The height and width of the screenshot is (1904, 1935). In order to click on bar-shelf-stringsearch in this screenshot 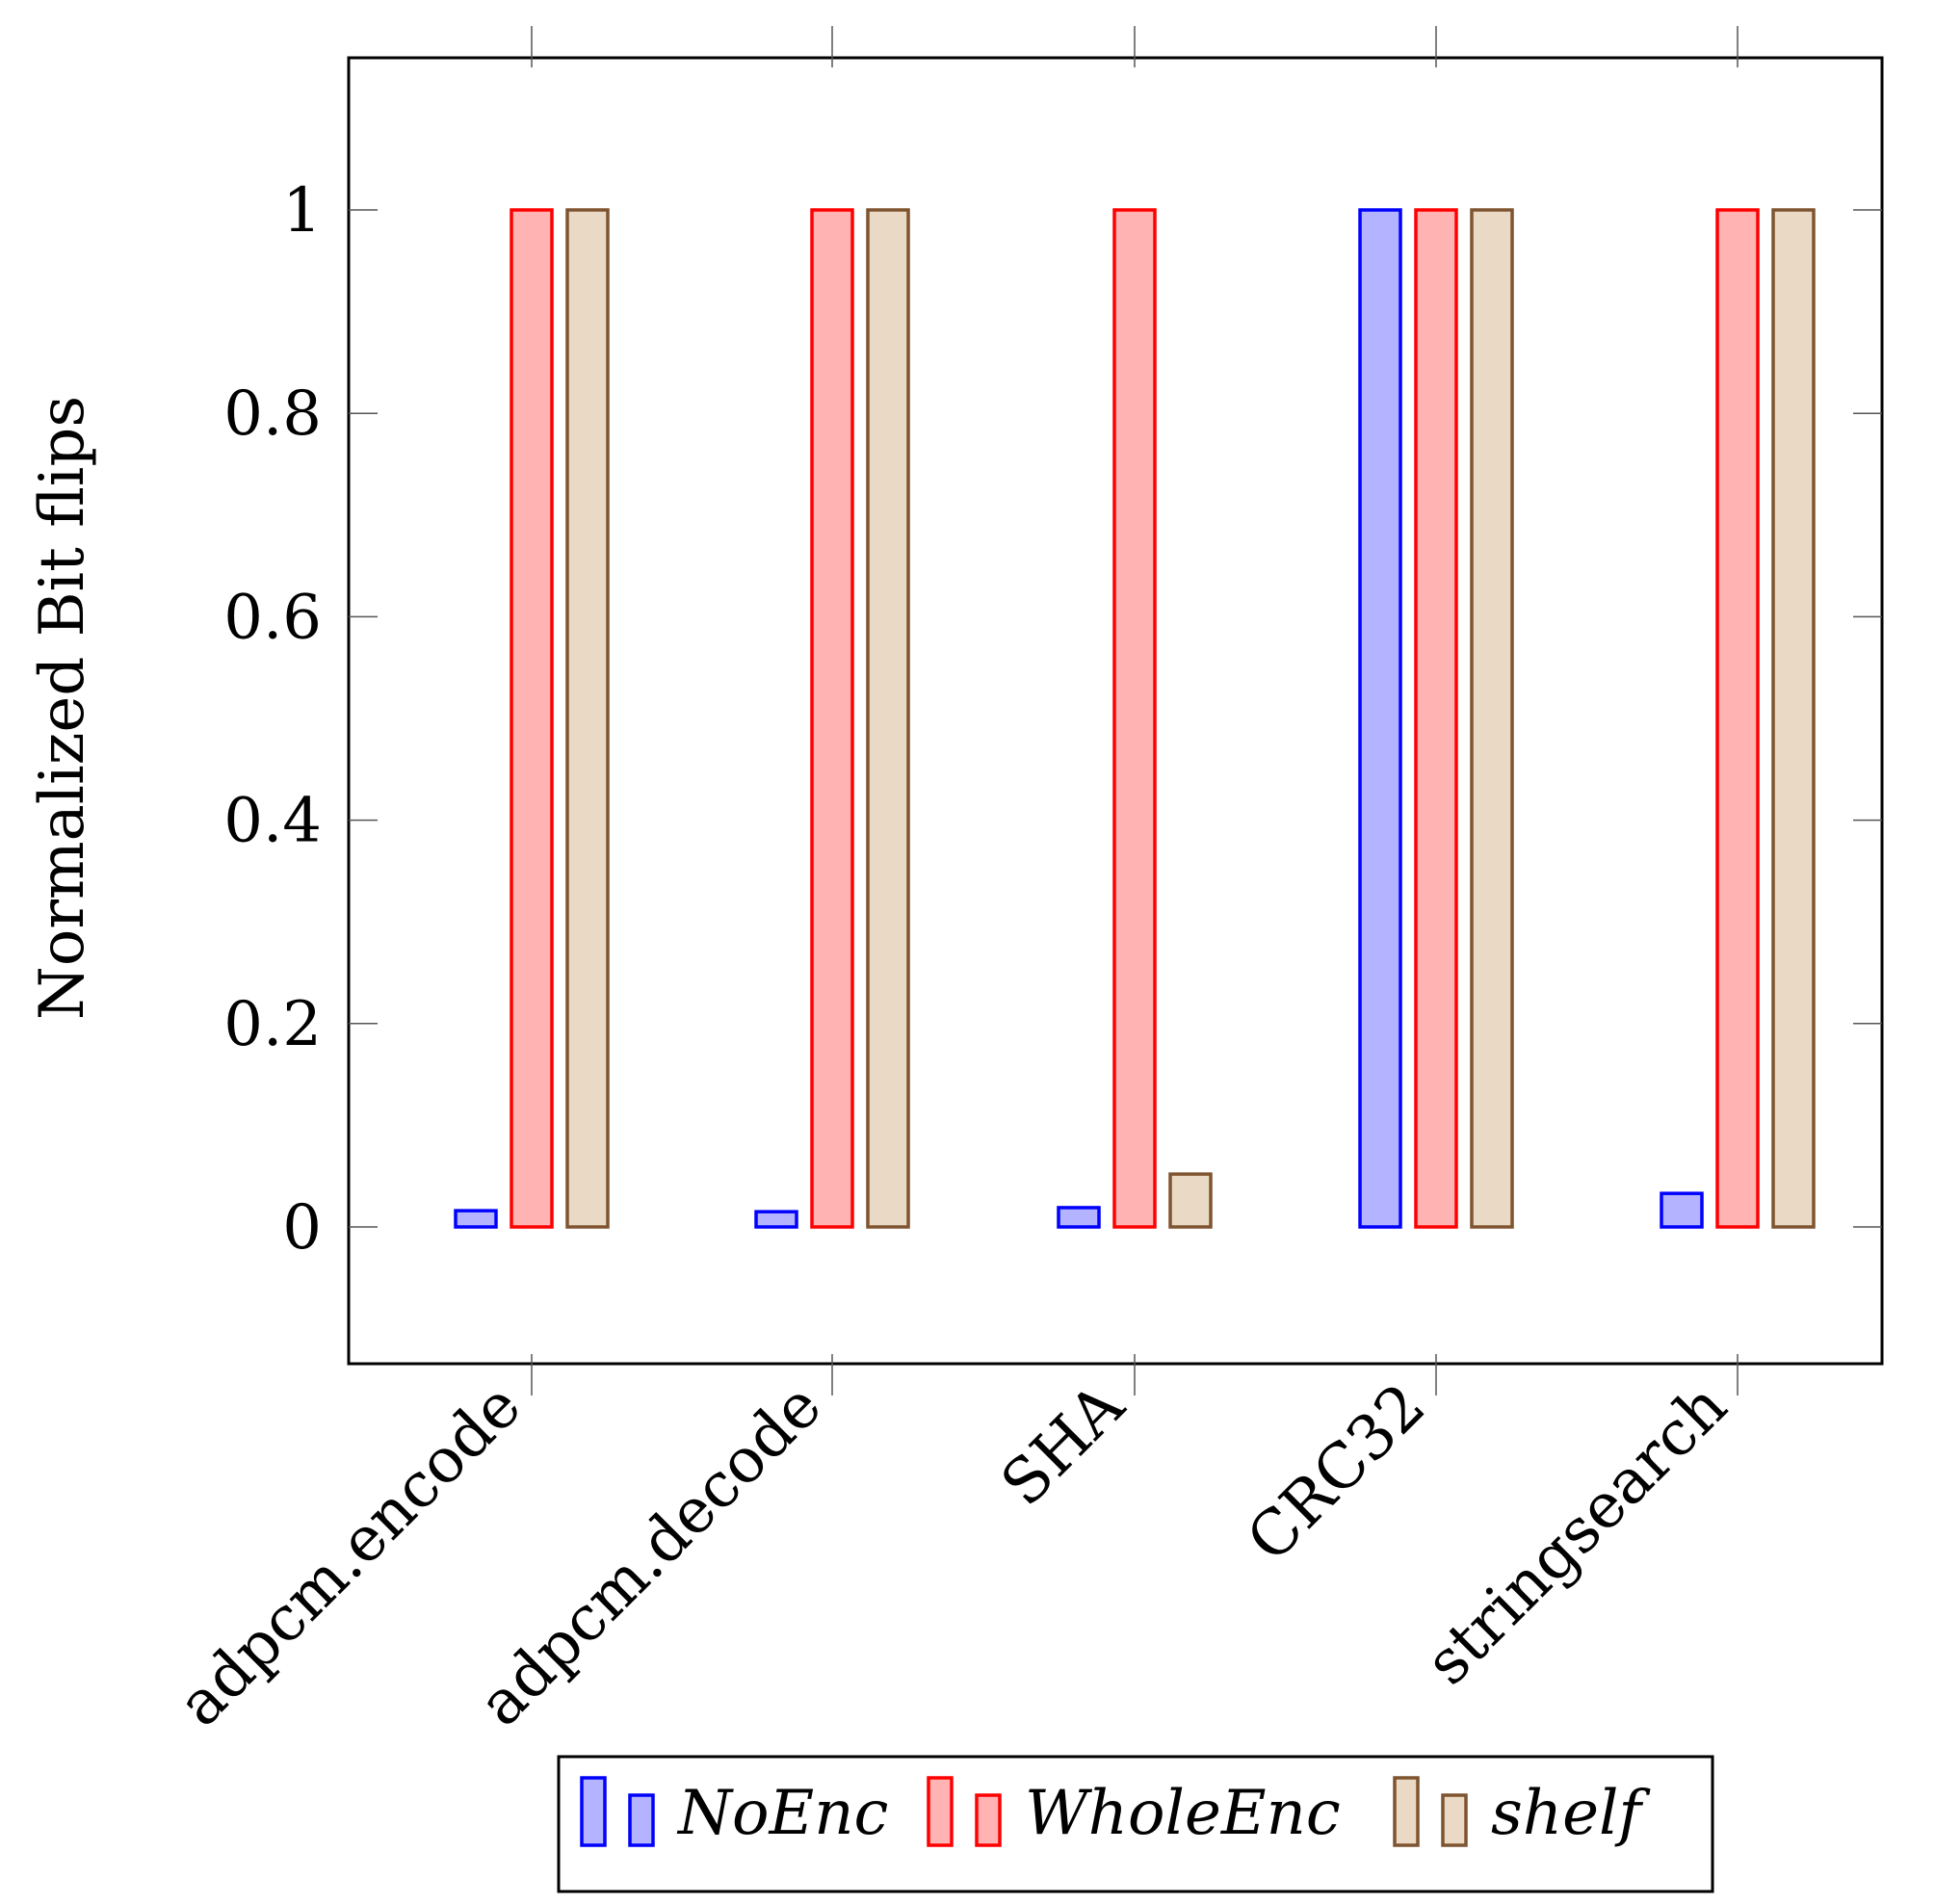, I will do `click(1793, 719)`.